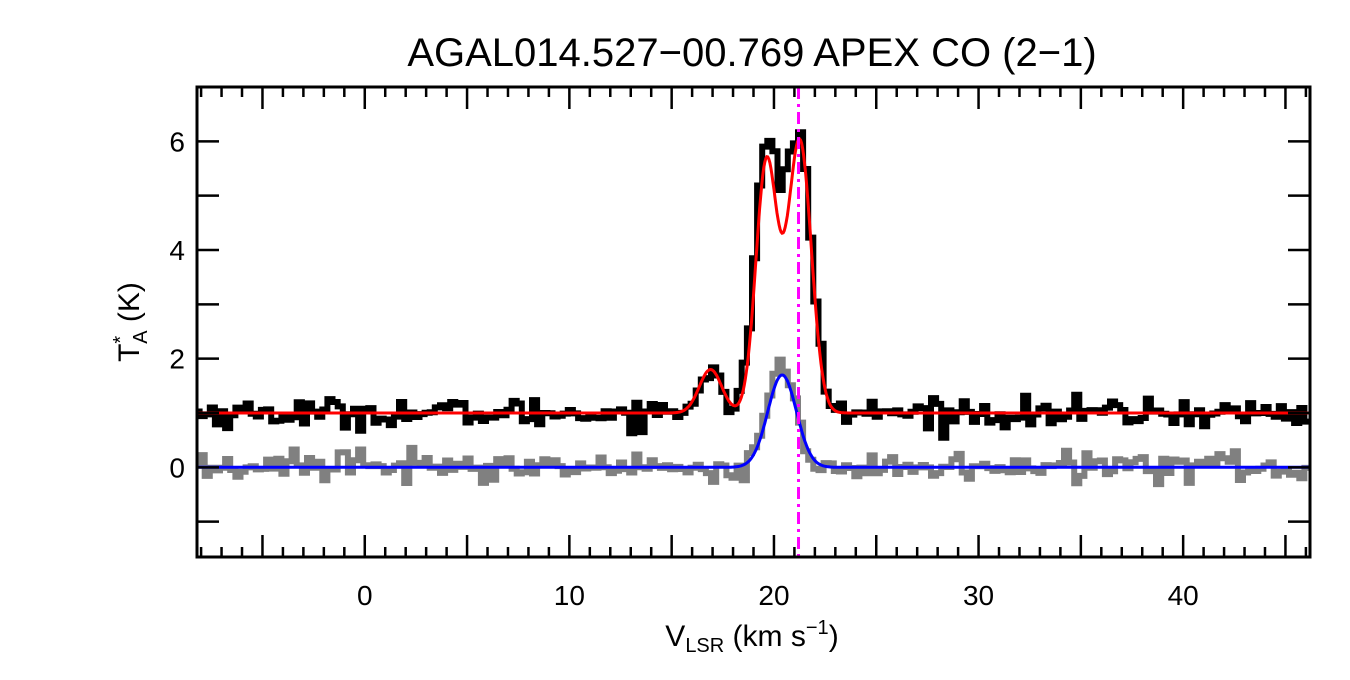 The image size is (1350, 680). Describe the element at coordinates (129, 353) in the screenshot. I see `y-axis-label-main: T` at that location.